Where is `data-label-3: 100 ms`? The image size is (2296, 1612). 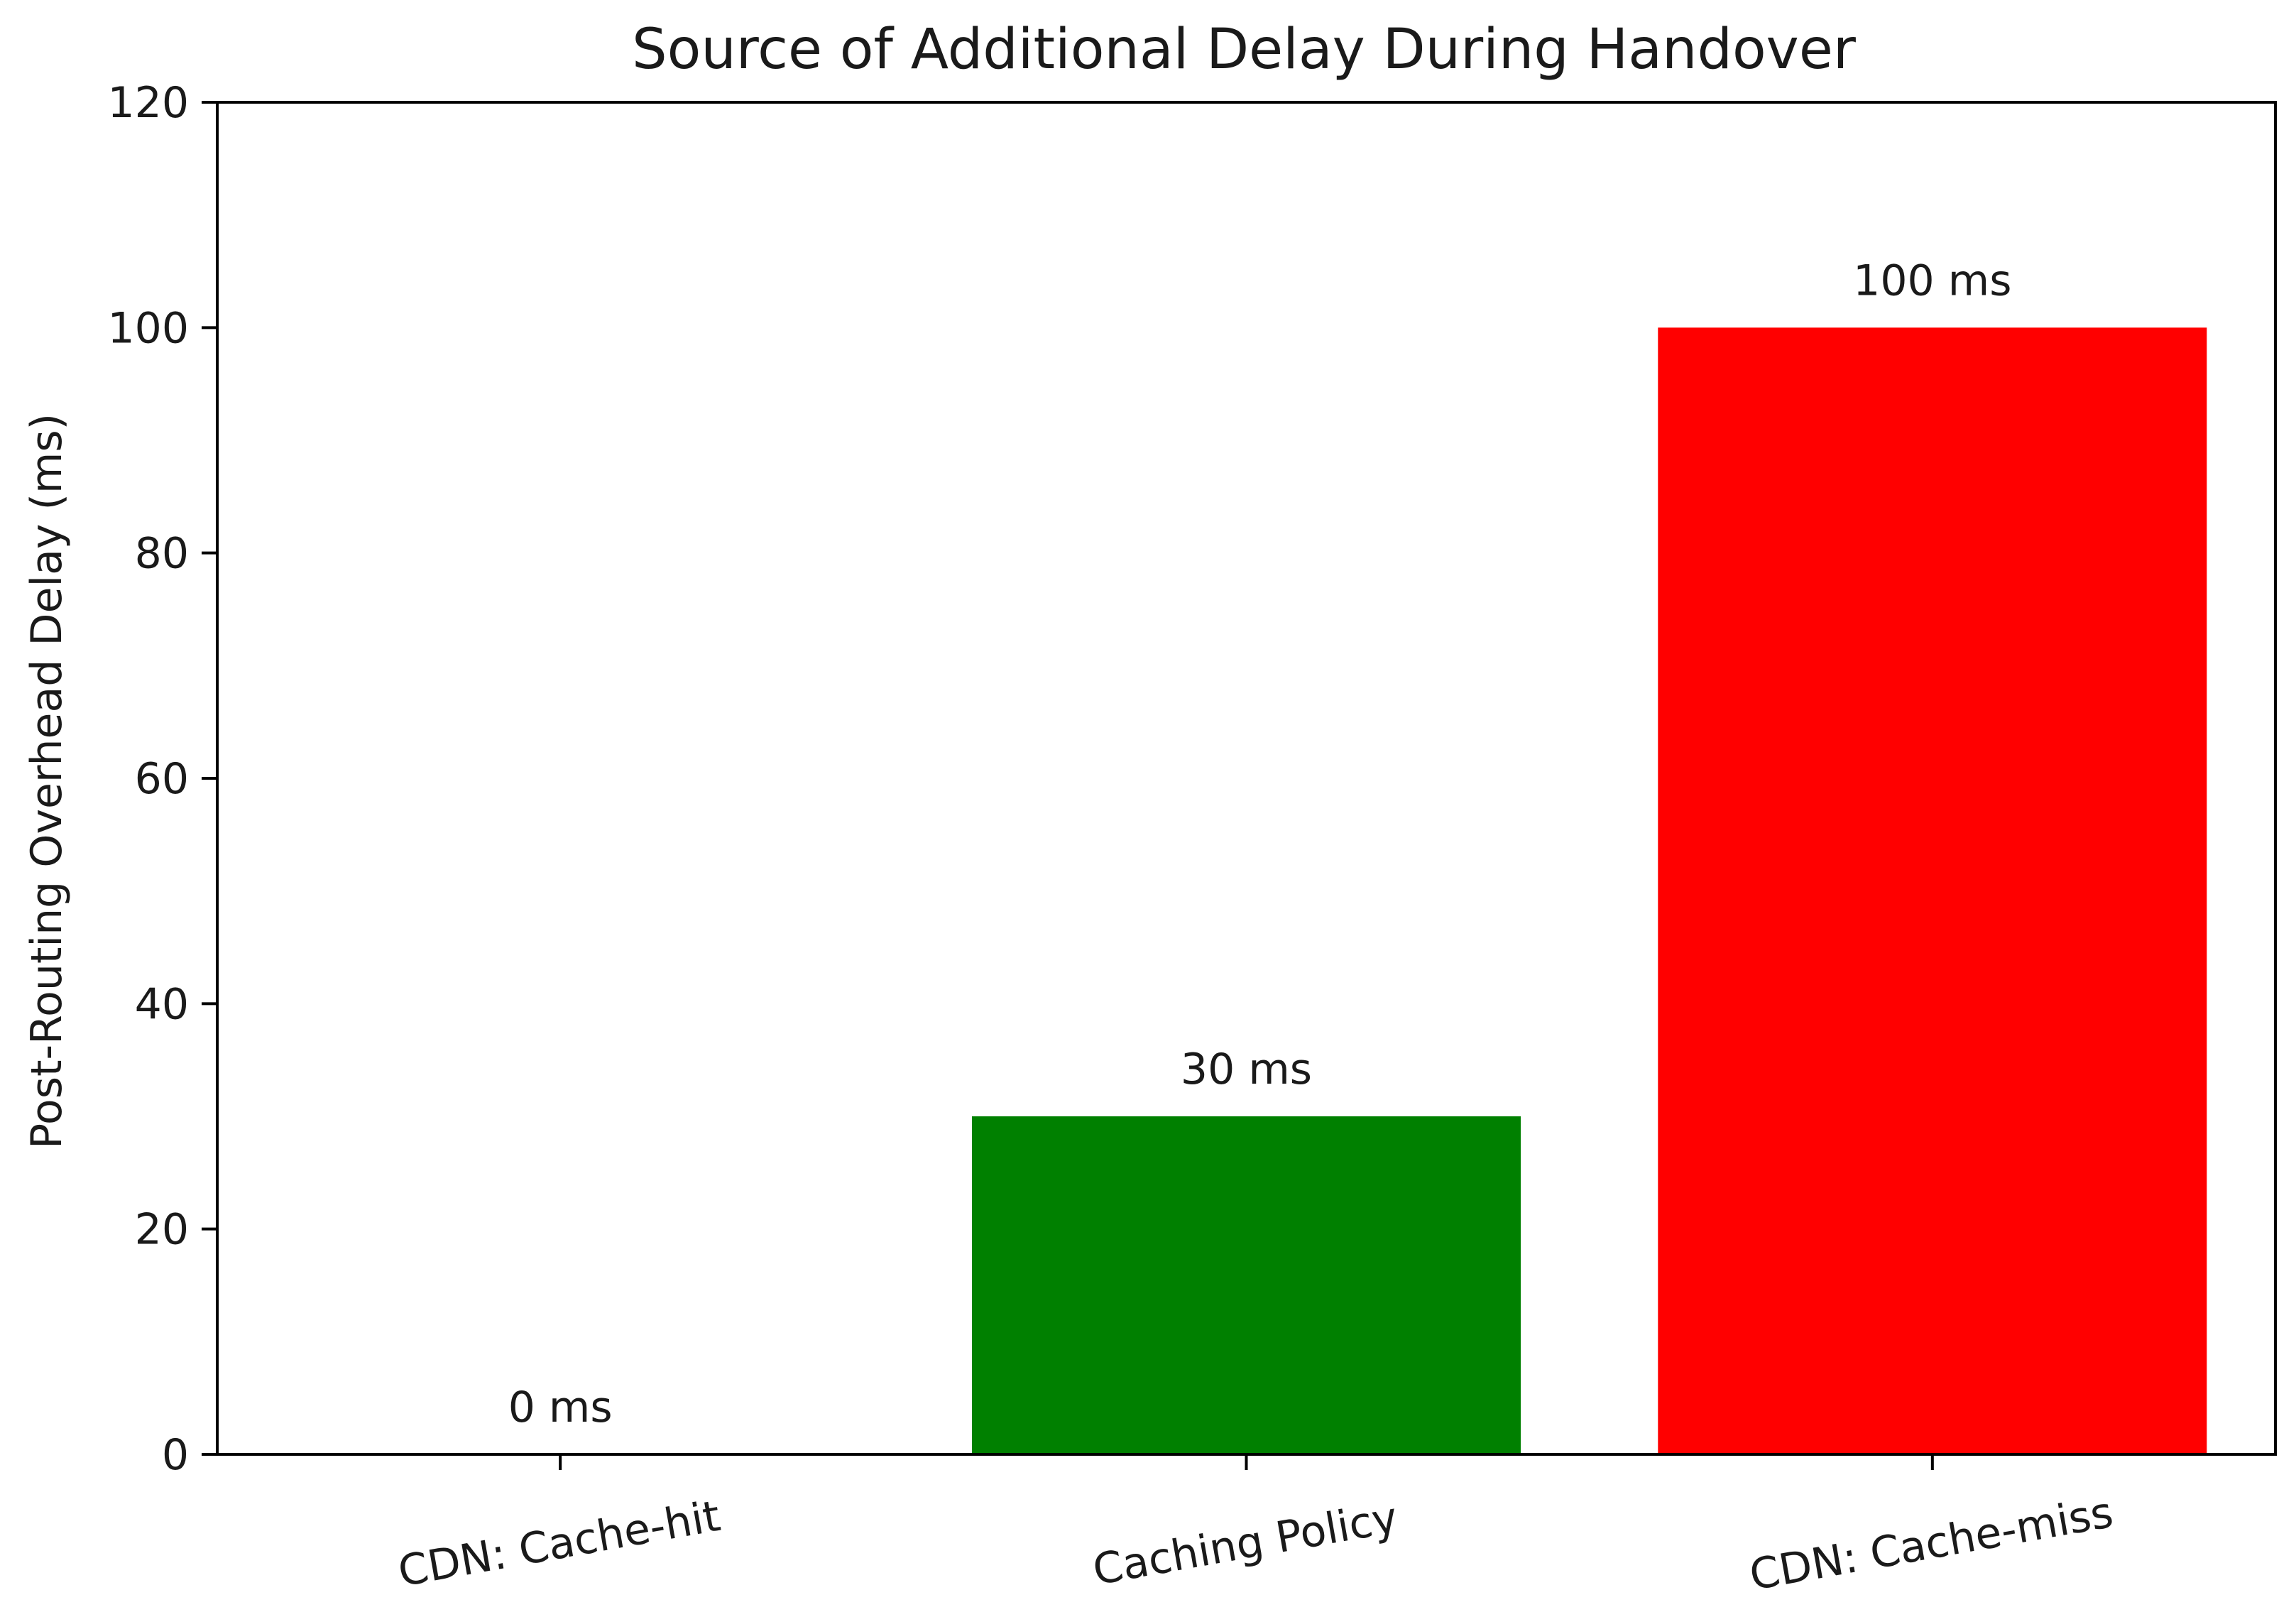 data-label-3: 100 ms is located at coordinates (1932, 280).